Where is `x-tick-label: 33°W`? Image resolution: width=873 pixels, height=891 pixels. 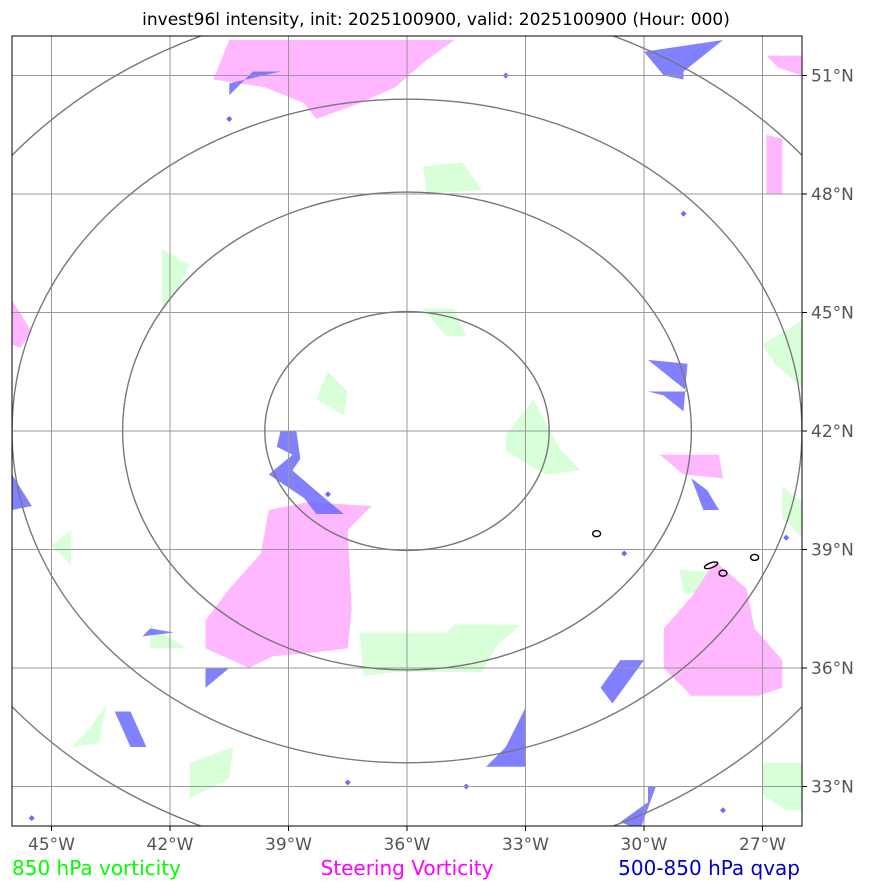 x-tick-label: 33°W is located at coordinates (525, 845).